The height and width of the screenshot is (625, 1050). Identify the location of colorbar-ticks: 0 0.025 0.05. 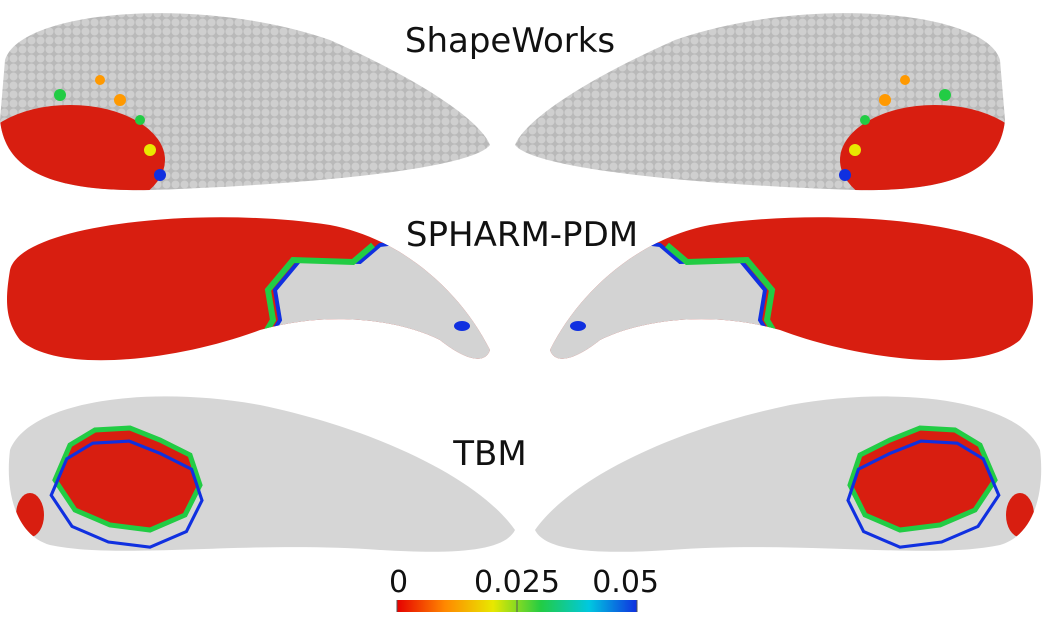
(524, 588).